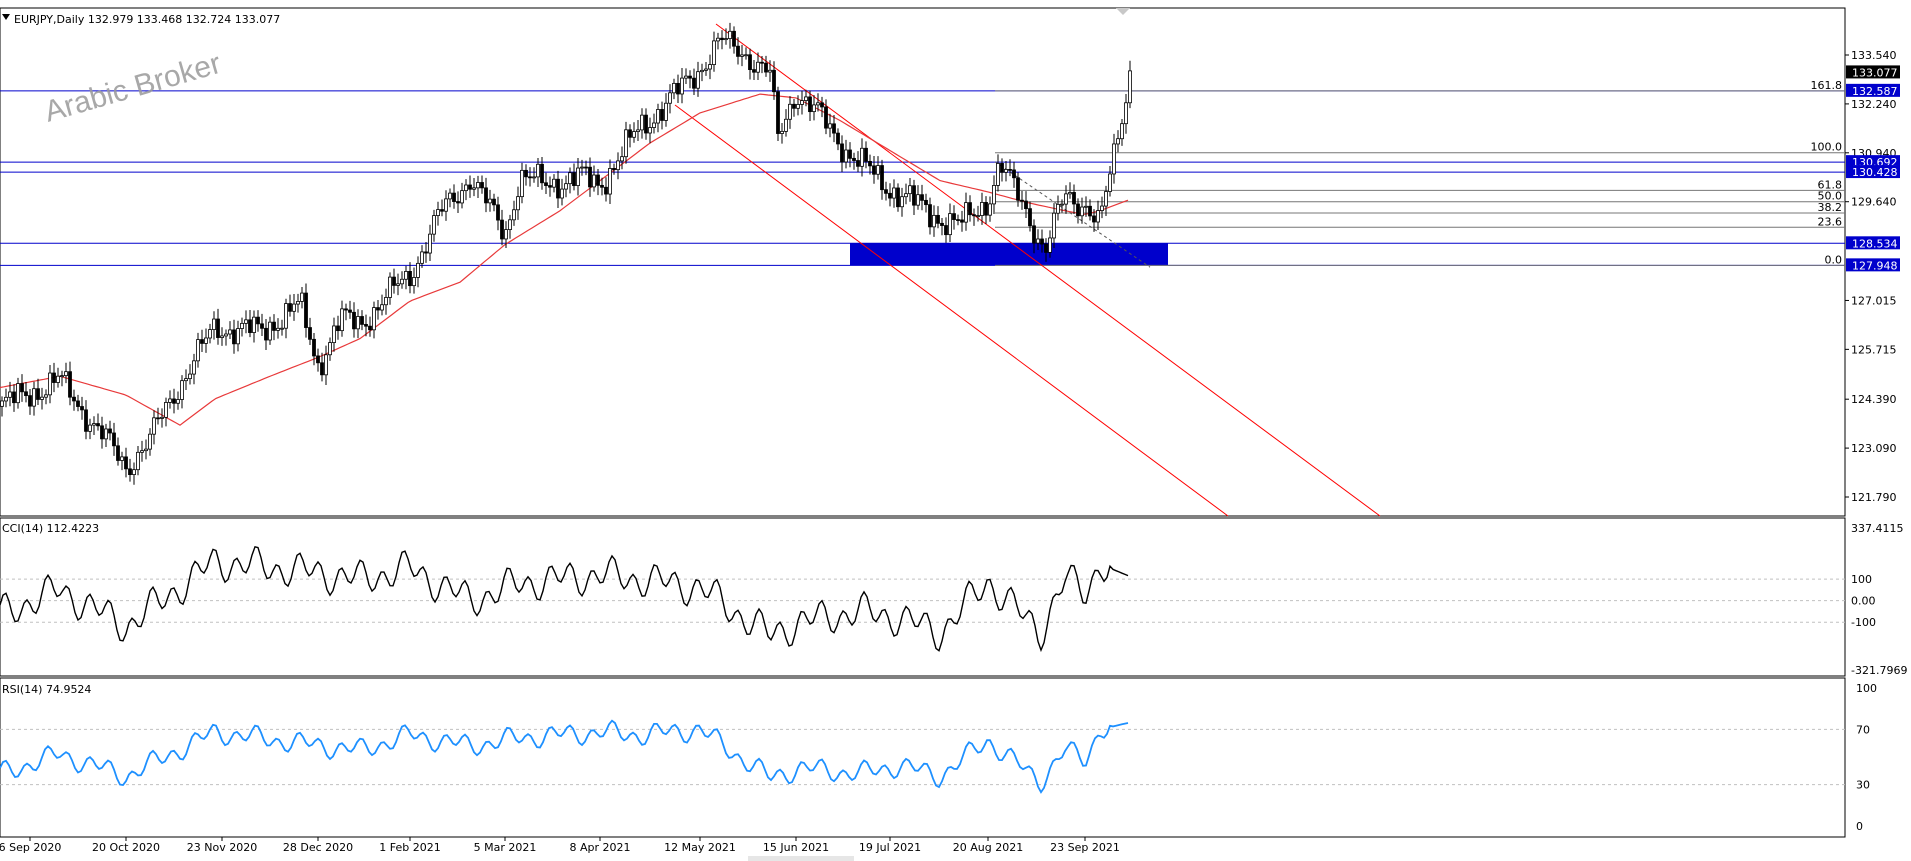 This screenshot has width=1911, height=861. What do you see at coordinates (6, 17) in the screenshot?
I see `dropdown-triangle-icon` at bounding box center [6, 17].